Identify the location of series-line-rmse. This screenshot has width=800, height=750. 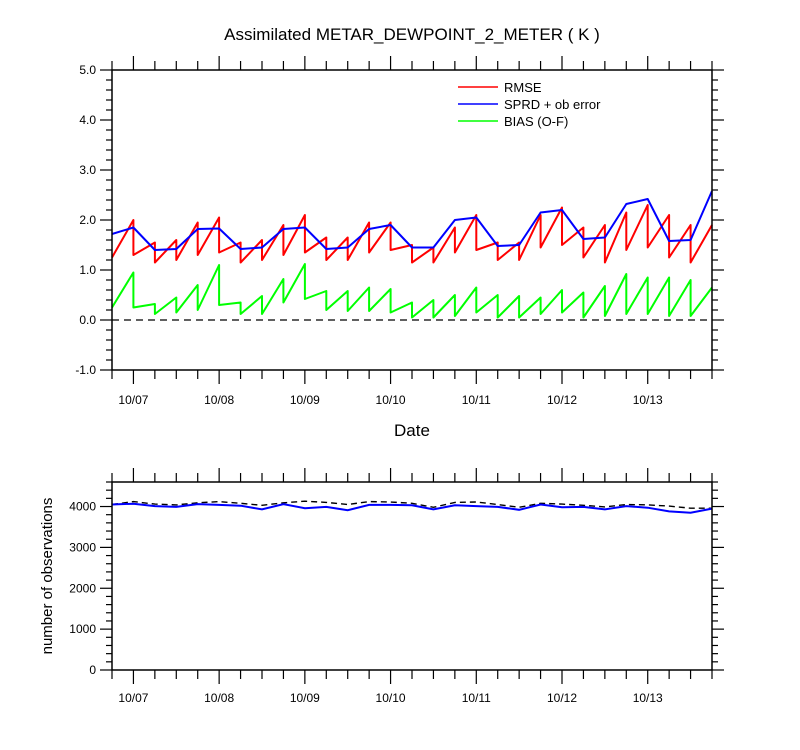
(412, 234).